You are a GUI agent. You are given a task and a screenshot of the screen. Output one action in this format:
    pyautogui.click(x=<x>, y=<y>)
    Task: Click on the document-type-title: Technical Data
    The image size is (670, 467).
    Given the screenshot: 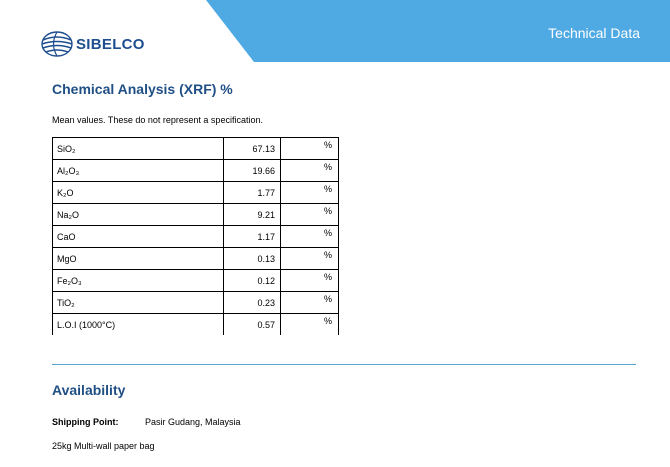 What is the action you would take?
    pyautogui.click(x=594, y=33)
    